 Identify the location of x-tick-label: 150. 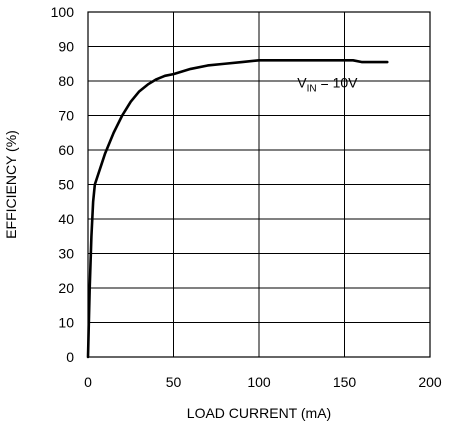
(345, 382).